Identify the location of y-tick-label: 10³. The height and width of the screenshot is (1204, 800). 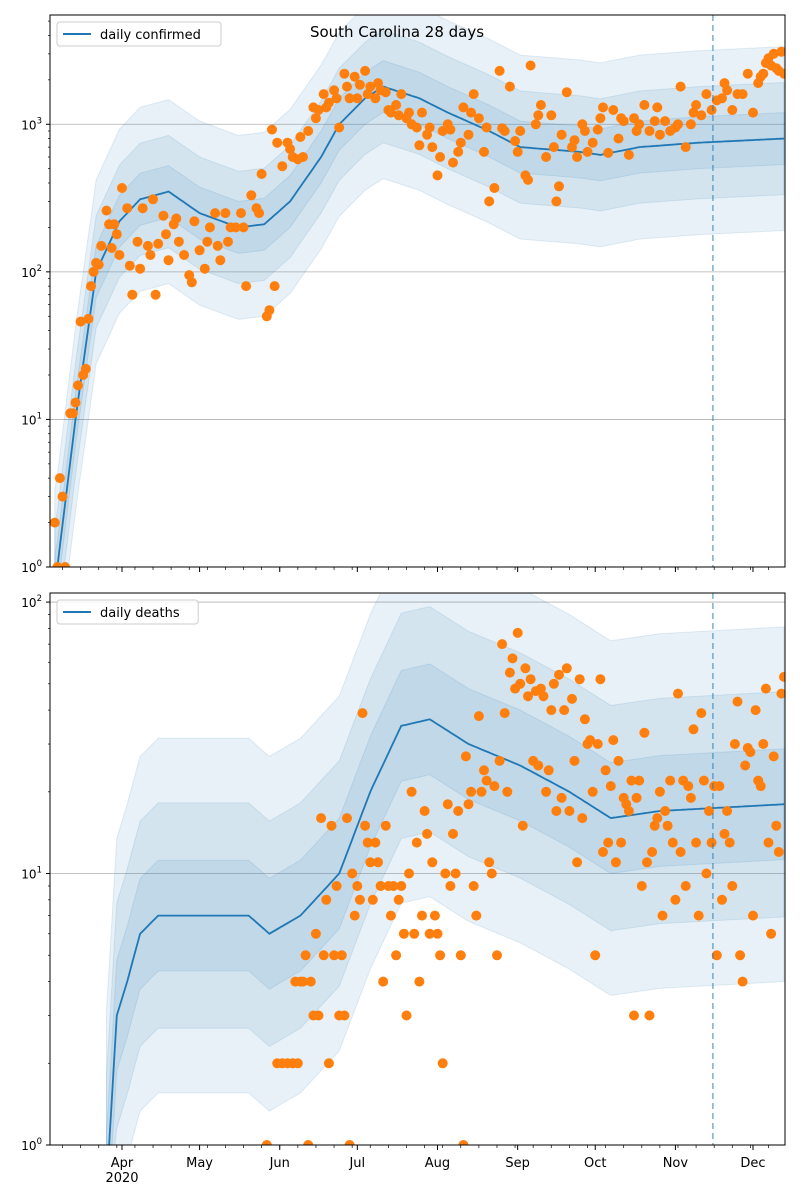
(31, 124).